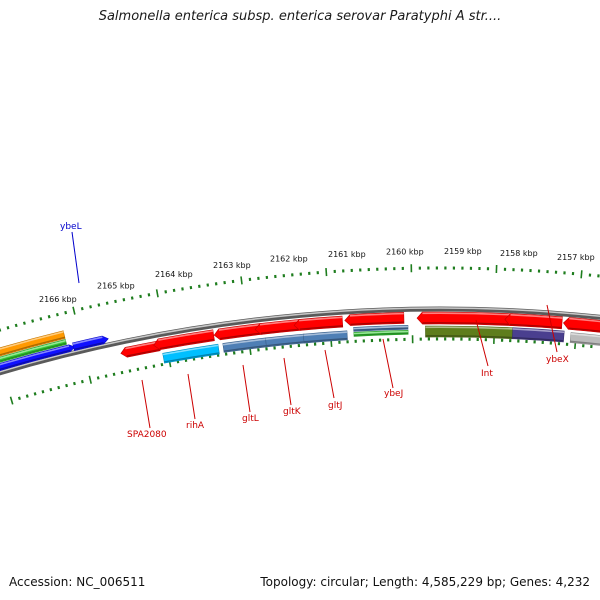 Image resolution: width=600 pixels, height=600 pixels. I want to click on feature-ybex-cds-shine, so click(538, 331).